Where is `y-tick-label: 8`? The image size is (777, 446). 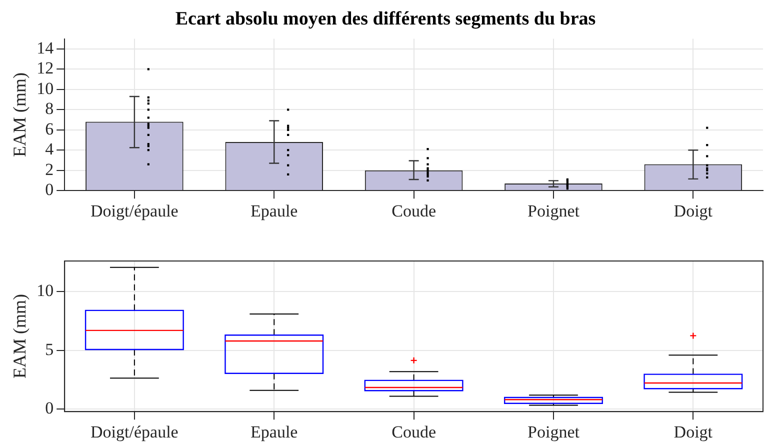
y-tick-label: 8 is located at coordinates (49, 108).